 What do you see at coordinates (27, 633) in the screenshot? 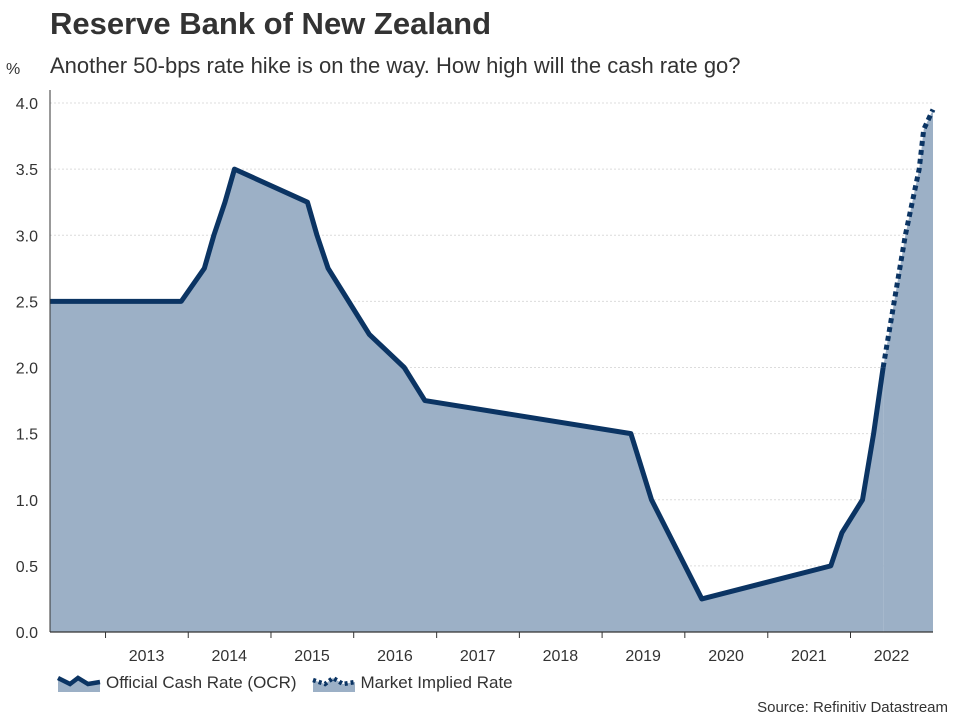
I see `y-tick-label: 0.0` at bounding box center [27, 633].